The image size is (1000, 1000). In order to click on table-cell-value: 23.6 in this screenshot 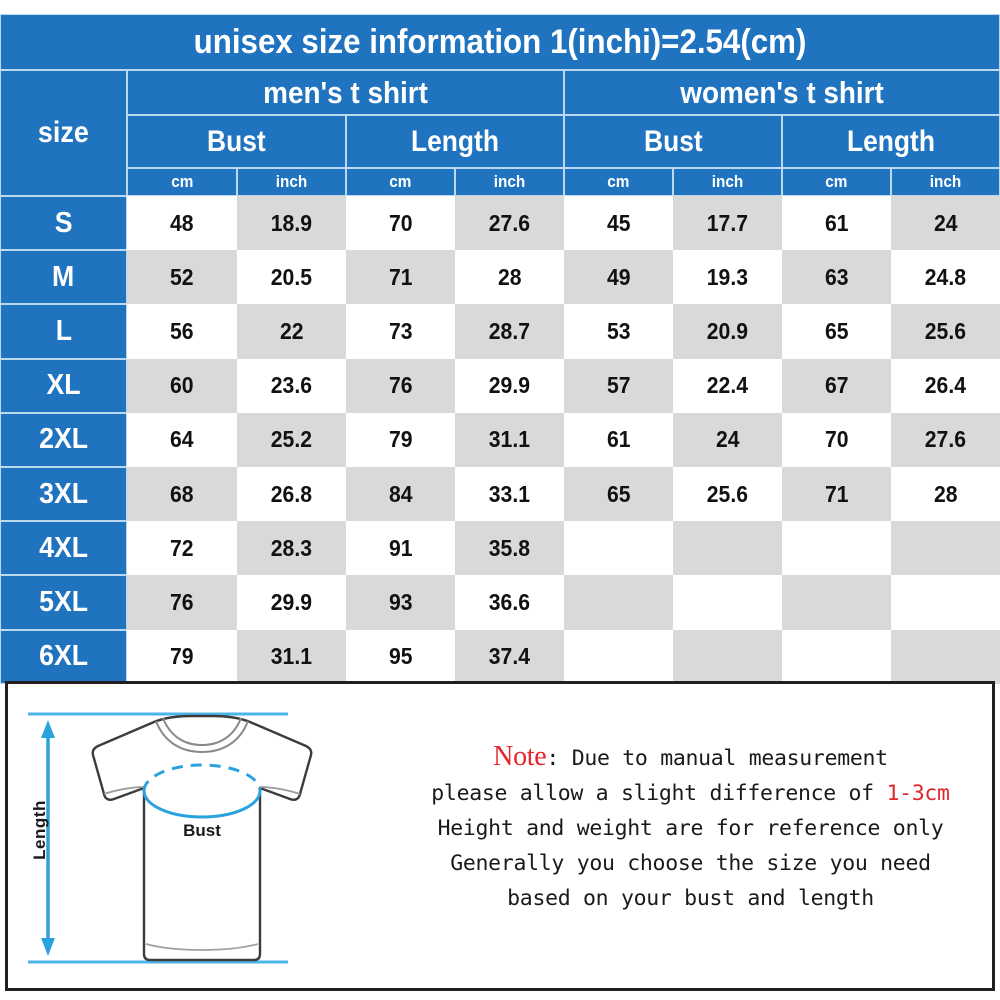, I will do `click(291, 385)`.